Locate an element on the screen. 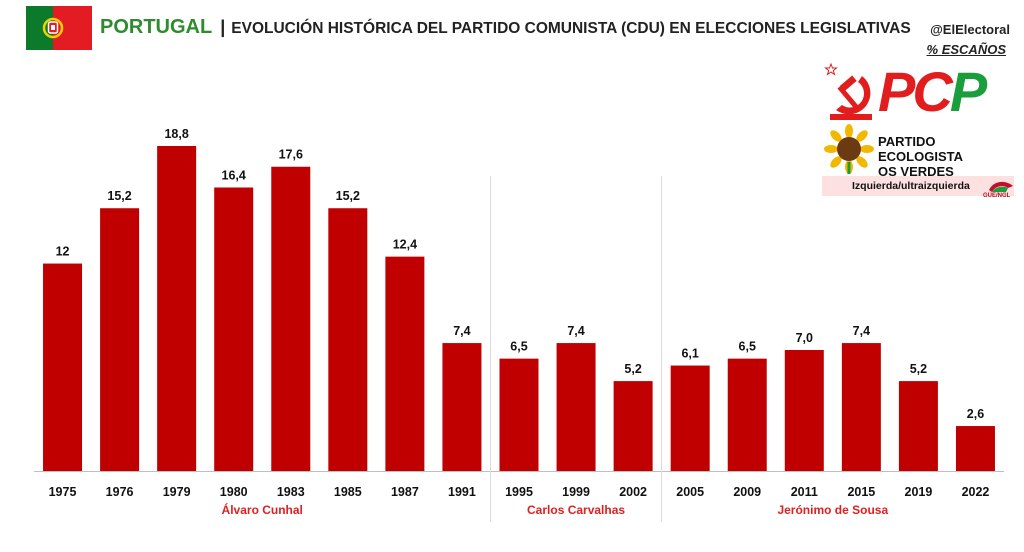 This screenshot has width=1024, height=552. bar-2015 is located at coordinates (861, 407).